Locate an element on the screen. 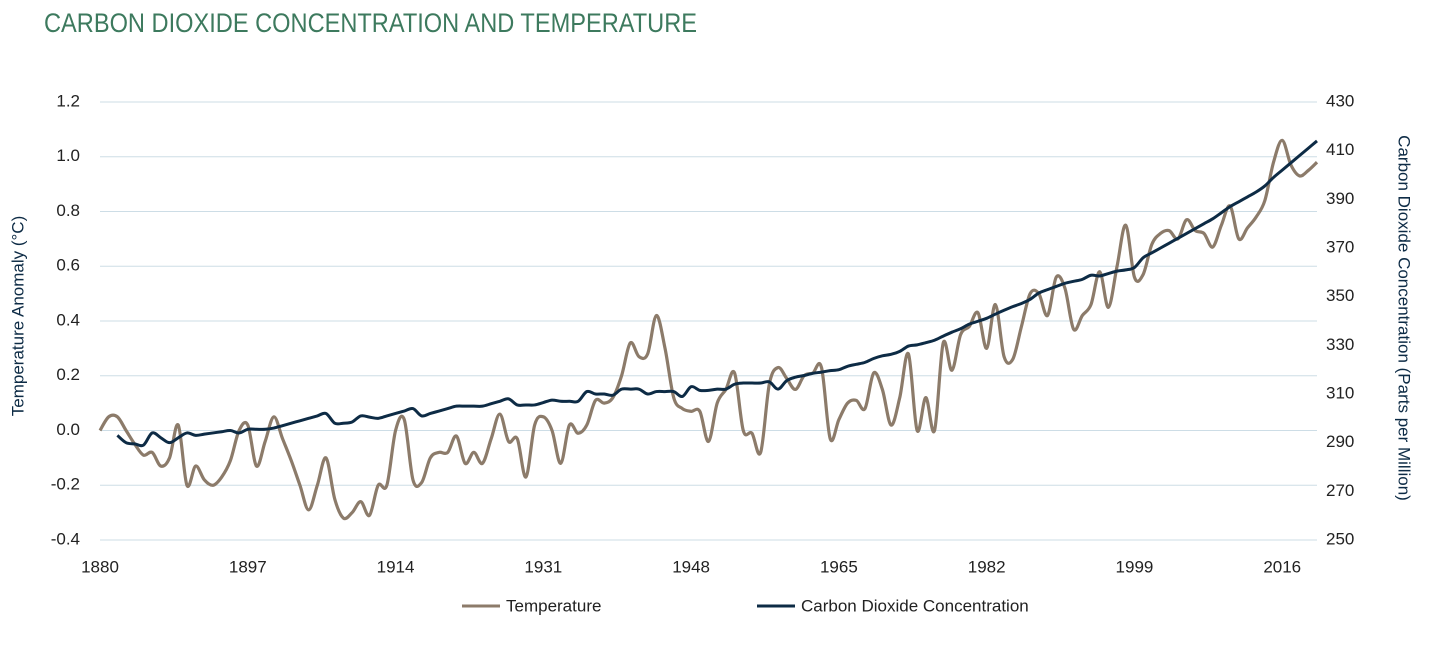 This screenshot has width=1439, height=647. x-tick-label: 1914 is located at coordinates (396, 566).